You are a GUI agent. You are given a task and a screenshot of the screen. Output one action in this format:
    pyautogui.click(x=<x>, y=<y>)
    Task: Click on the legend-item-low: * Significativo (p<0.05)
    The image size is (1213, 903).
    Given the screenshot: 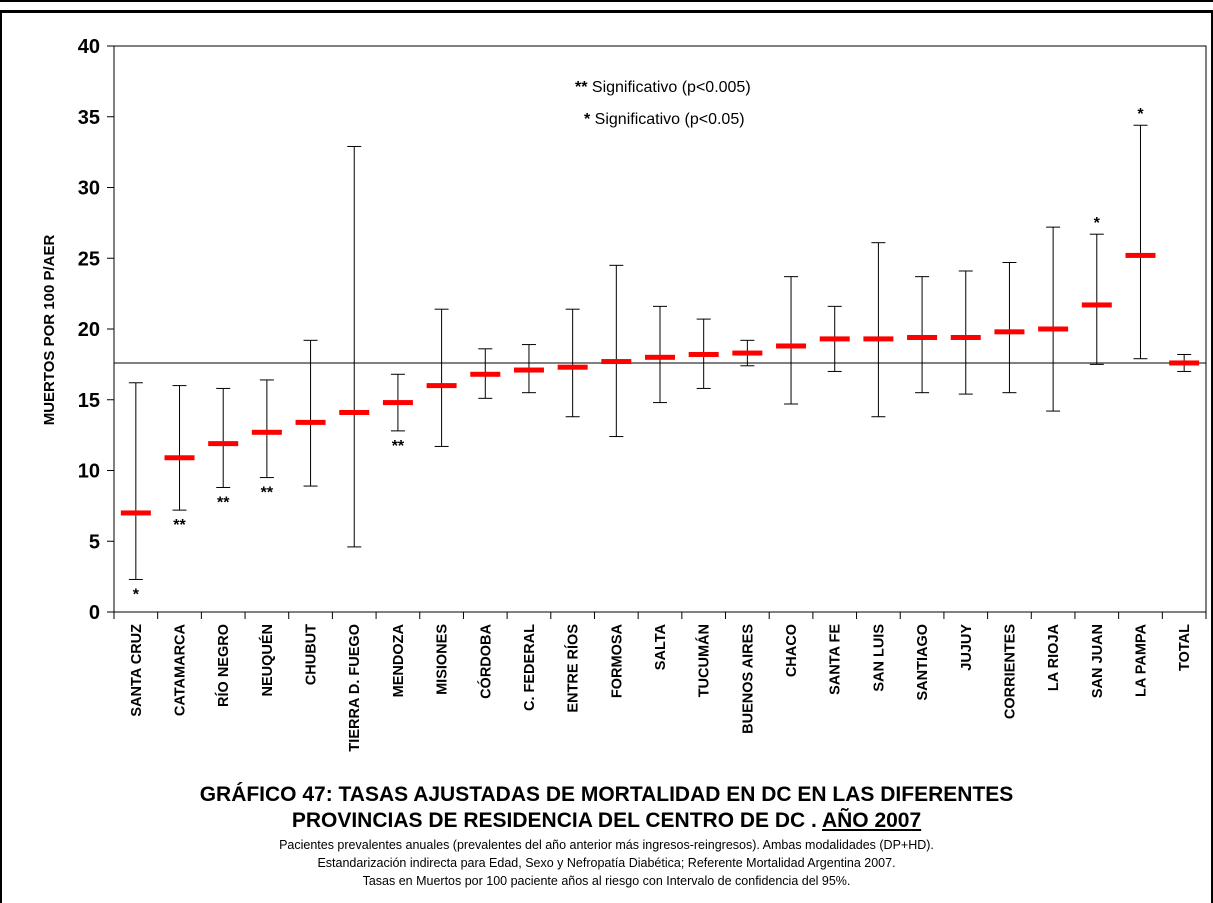 What is the action you would take?
    pyautogui.click(x=664, y=119)
    